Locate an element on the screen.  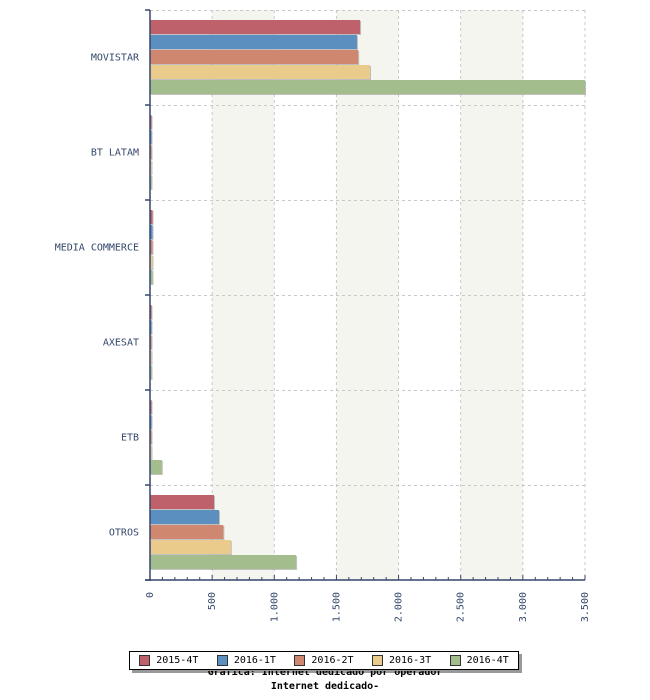
legend-label: 2016-4T is located at coordinates (487, 660).